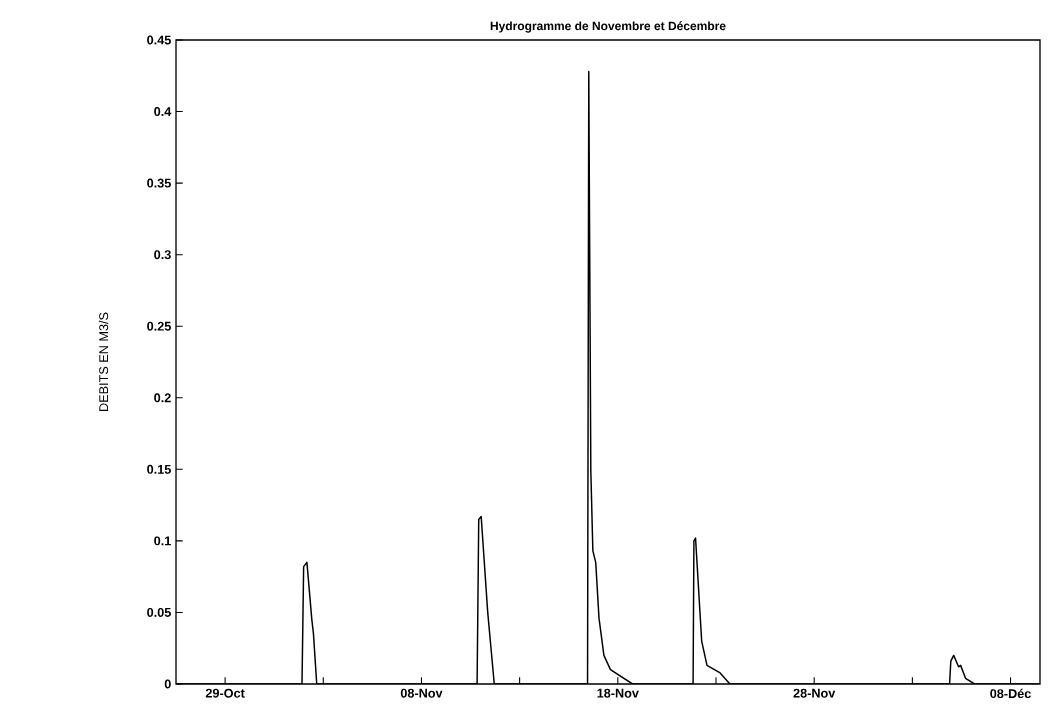  I want to click on x-tick-label: 08-Nov, so click(421, 693).